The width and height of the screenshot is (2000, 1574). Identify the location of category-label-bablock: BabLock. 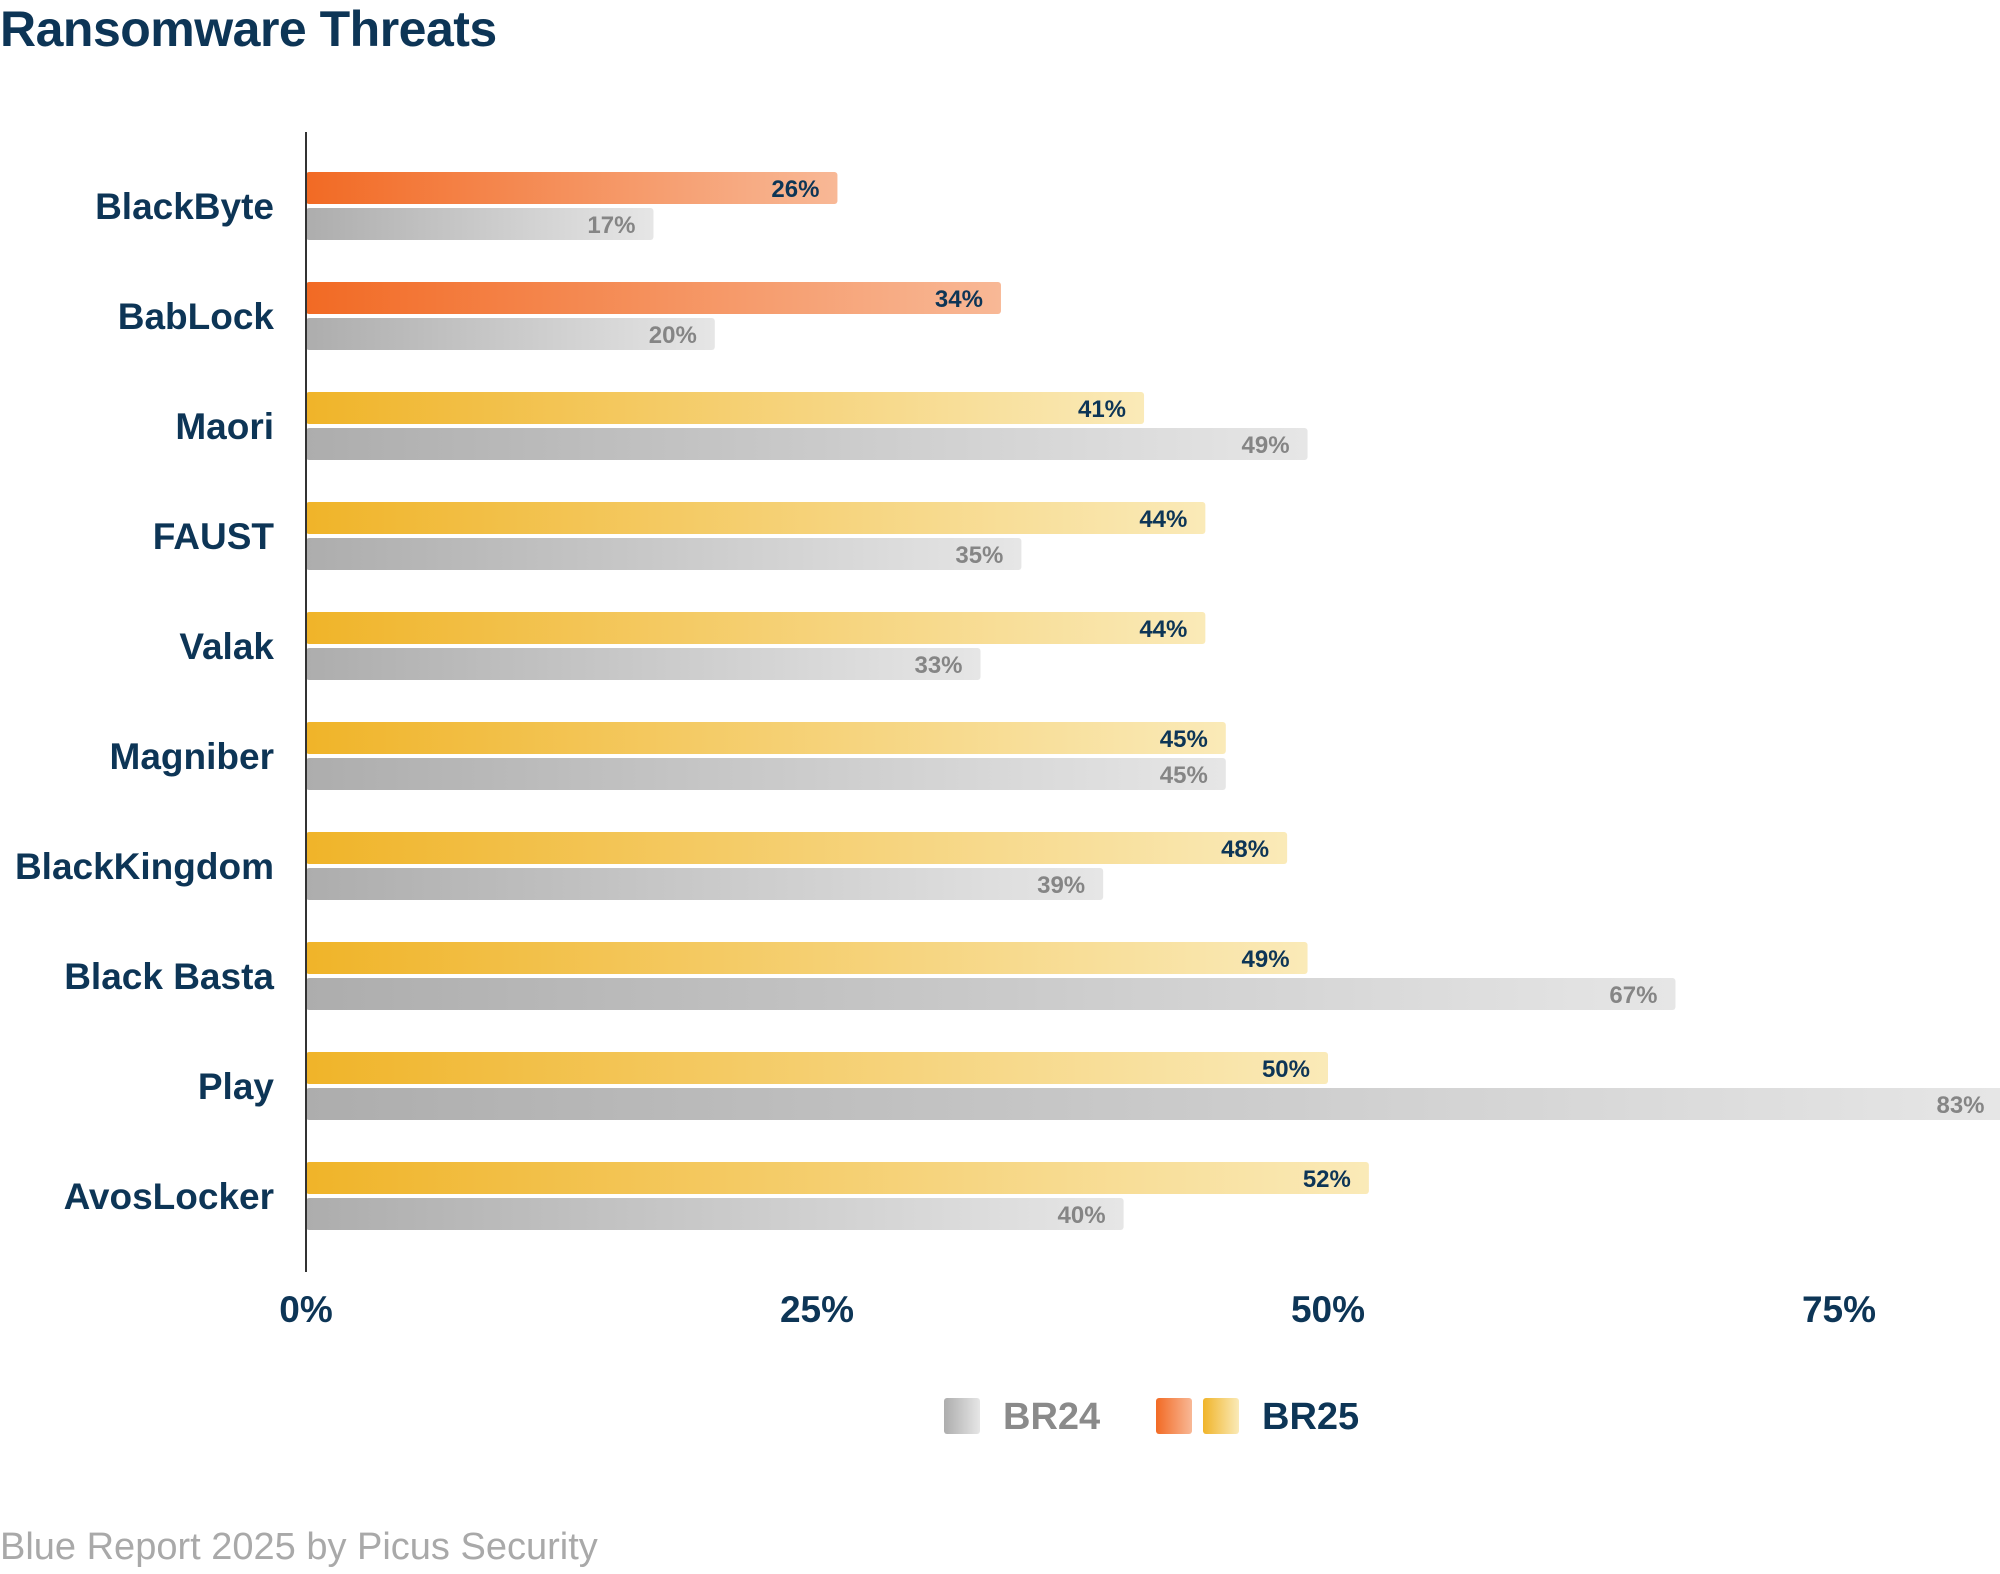
(196, 316).